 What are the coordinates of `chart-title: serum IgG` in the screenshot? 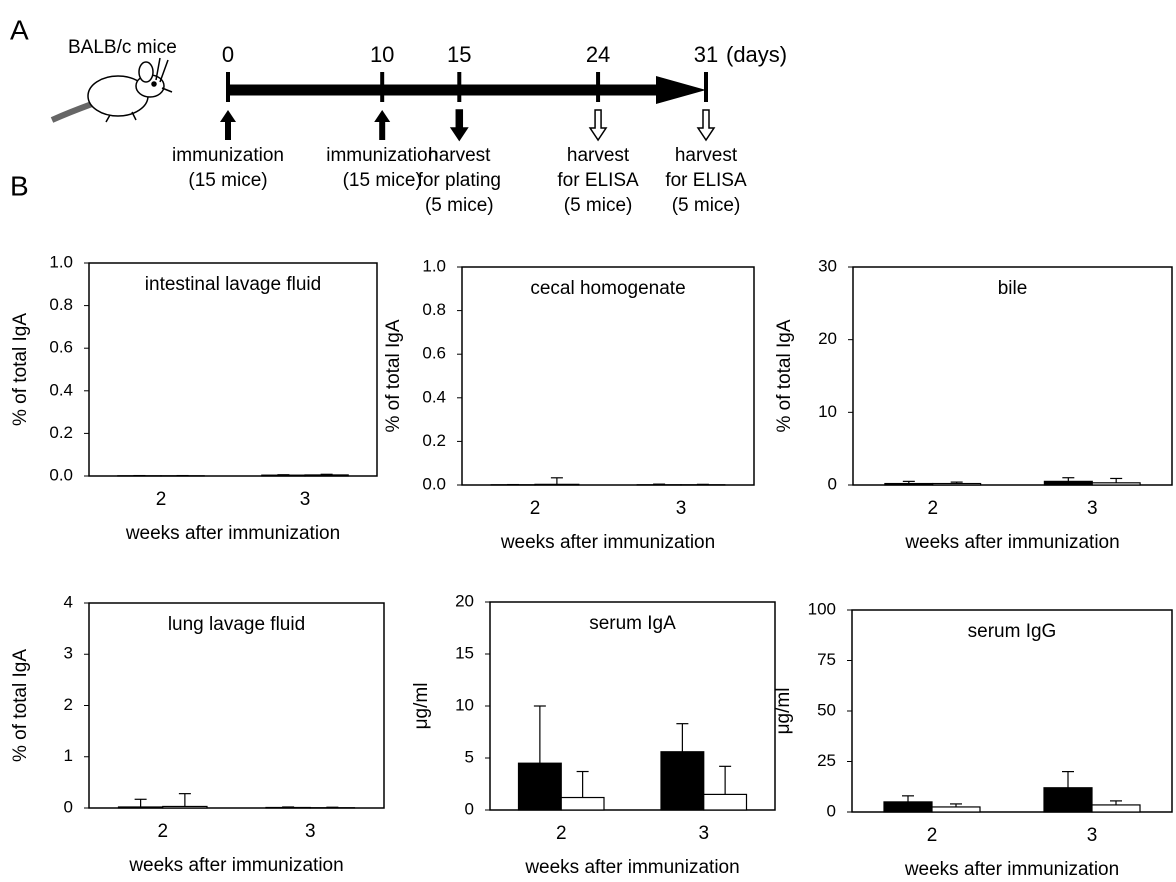 It's located at (1012, 631).